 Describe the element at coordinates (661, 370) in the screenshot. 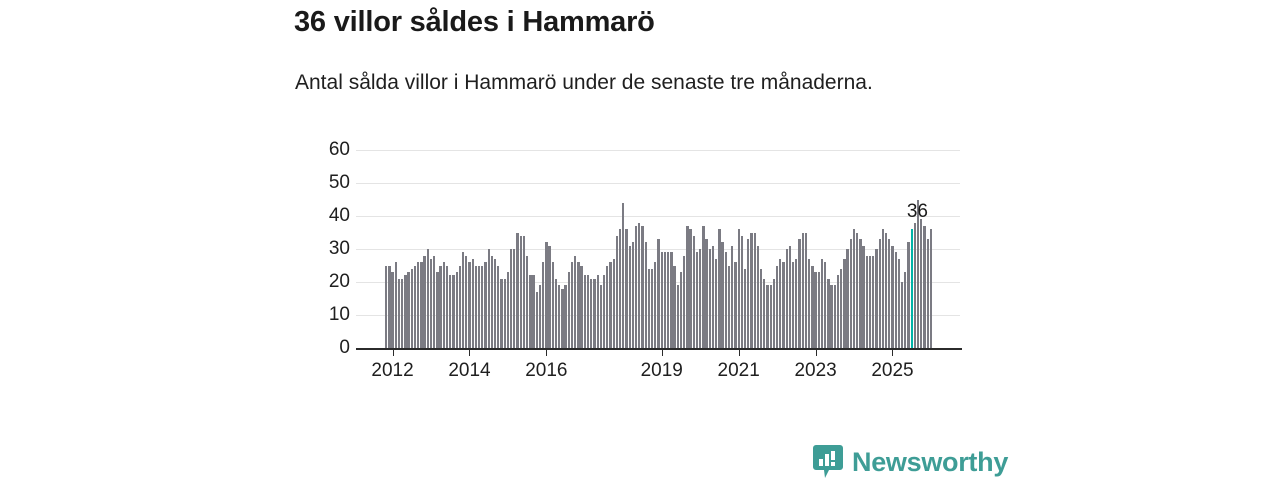

I see `x-tick-label: 2019` at that location.